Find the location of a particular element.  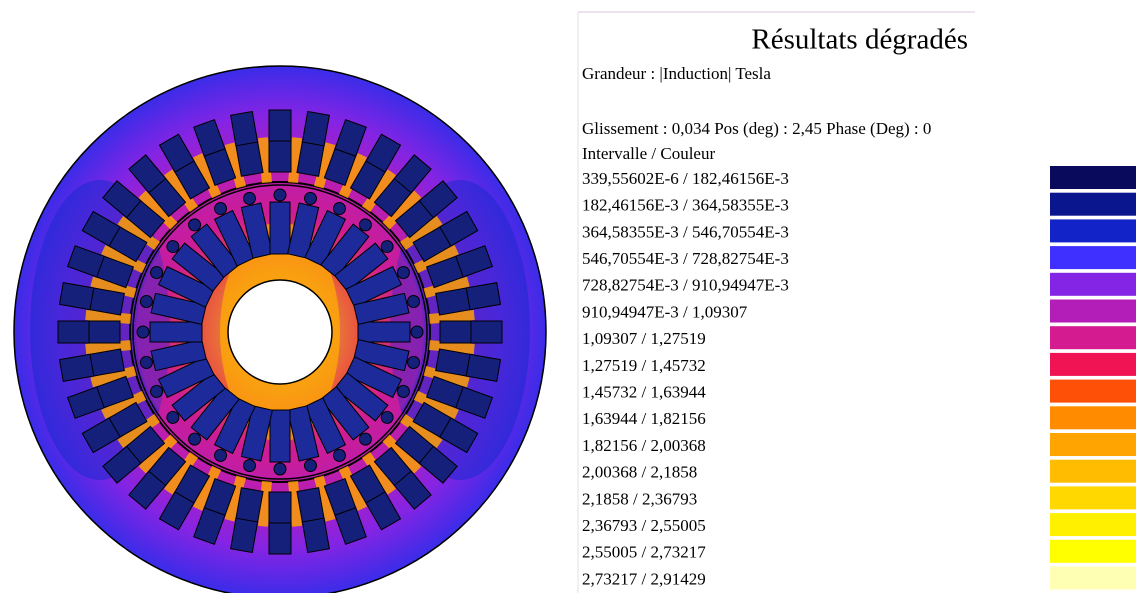

air-gap is located at coordinates (280, 332).